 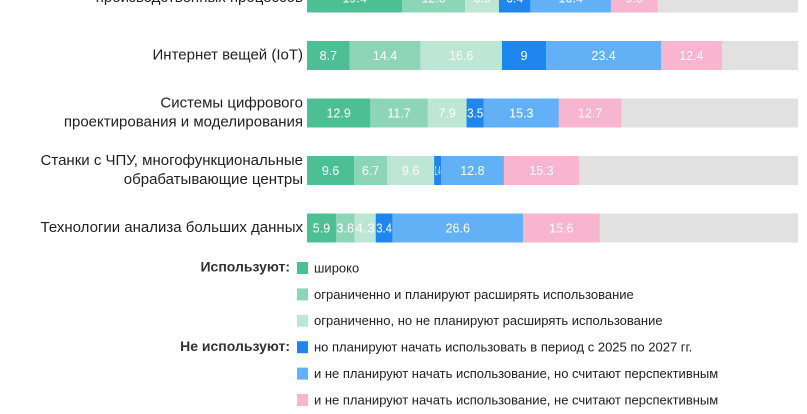 I want to click on value-label: 14.4, so click(x=385, y=56).